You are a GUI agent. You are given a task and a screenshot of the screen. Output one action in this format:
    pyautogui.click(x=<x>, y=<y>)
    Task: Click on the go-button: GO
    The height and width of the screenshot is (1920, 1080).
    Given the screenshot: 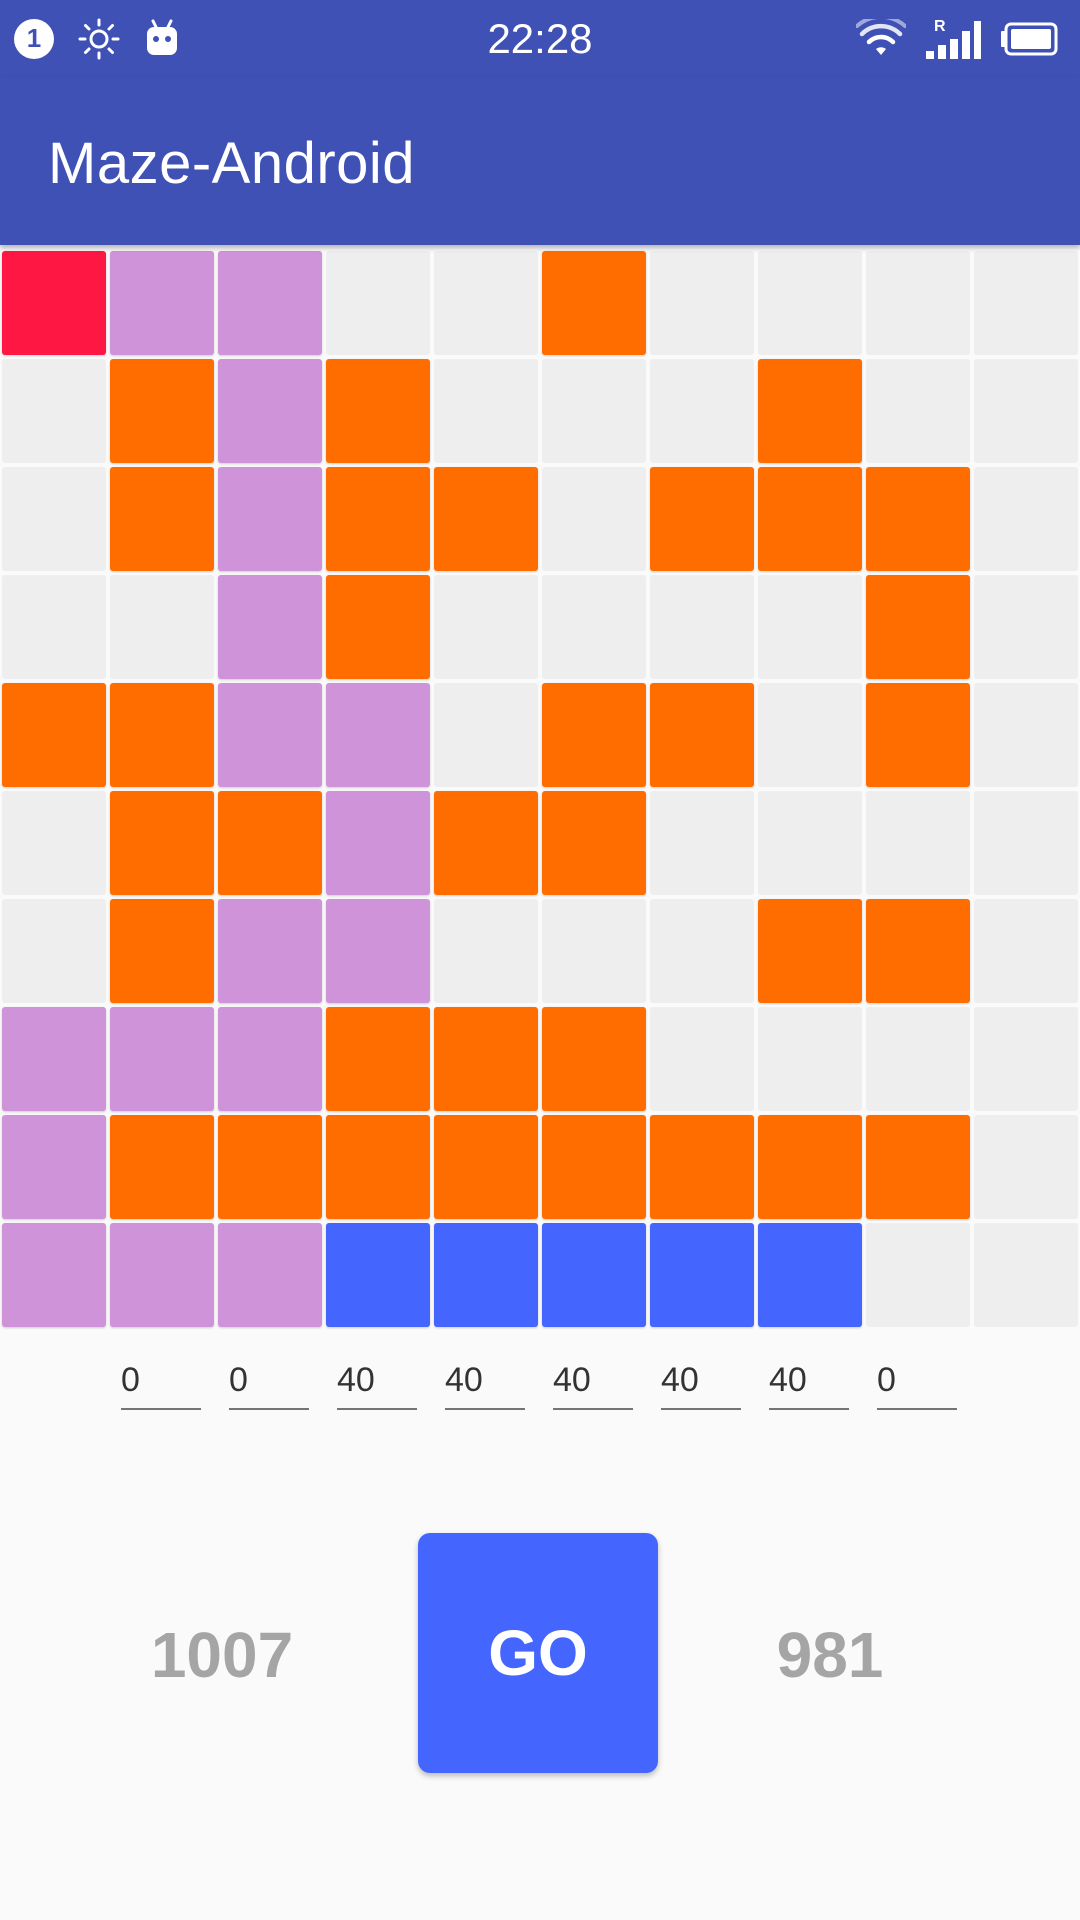 What is the action you would take?
    pyautogui.click(x=538, y=1653)
    